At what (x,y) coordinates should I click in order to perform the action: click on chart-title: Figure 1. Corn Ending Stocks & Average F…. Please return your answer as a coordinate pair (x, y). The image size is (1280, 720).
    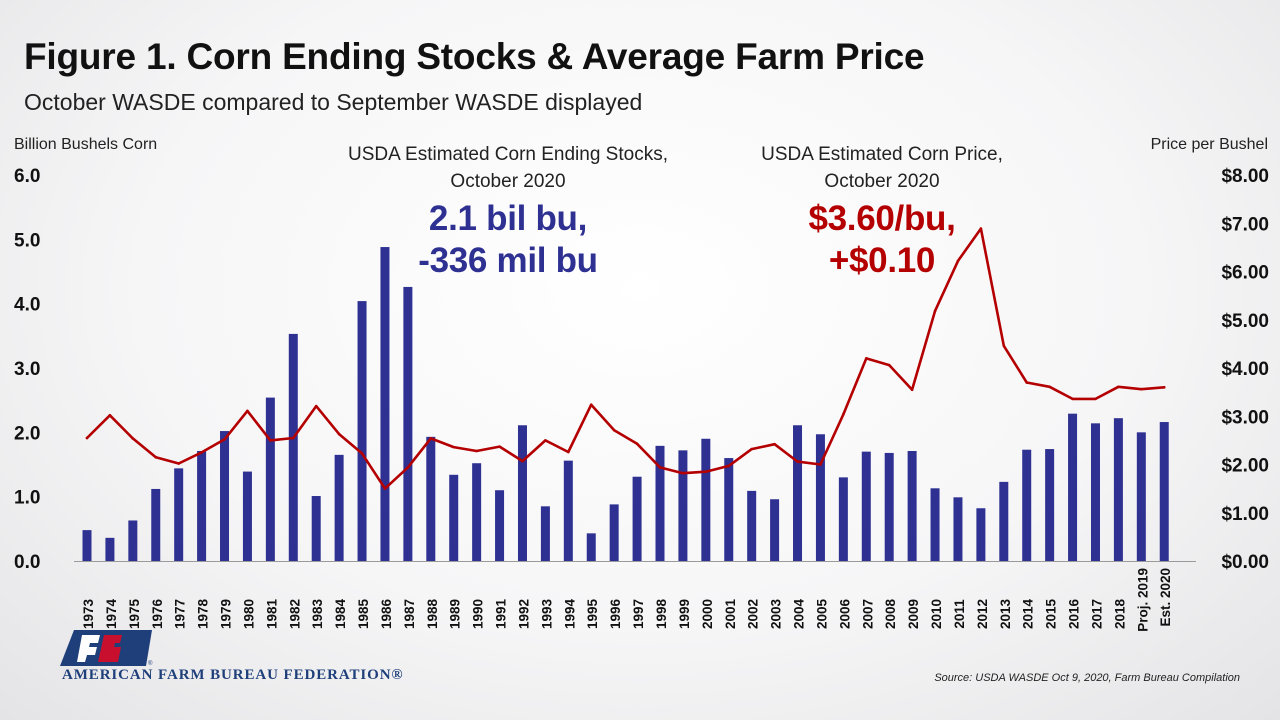
    Looking at the image, I should click on (474, 56).